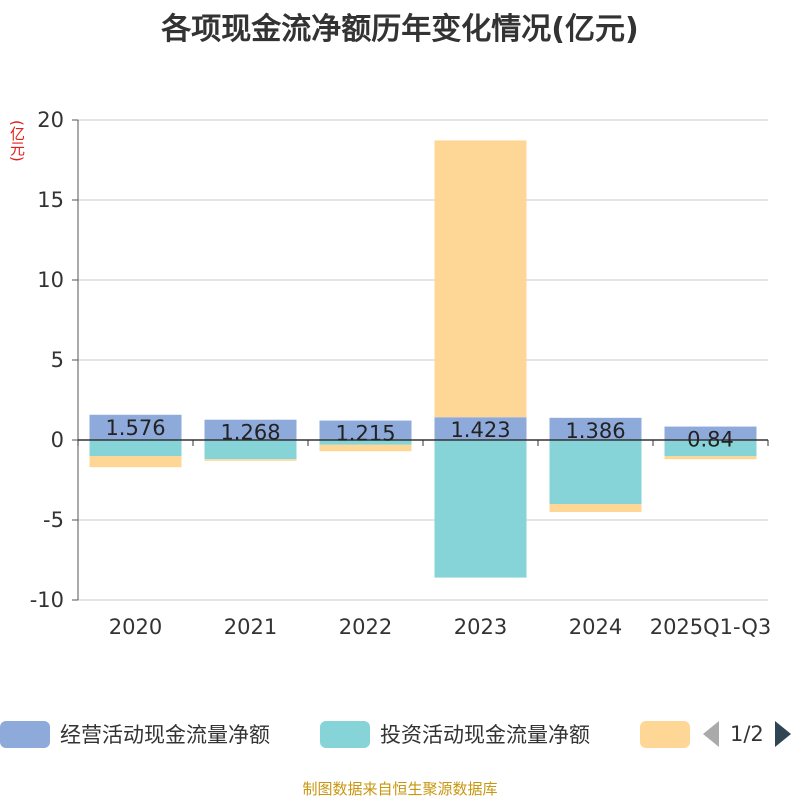  What do you see at coordinates (250, 627) in the screenshot?
I see `x-category-label: 2021` at bounding box center [250, 627].